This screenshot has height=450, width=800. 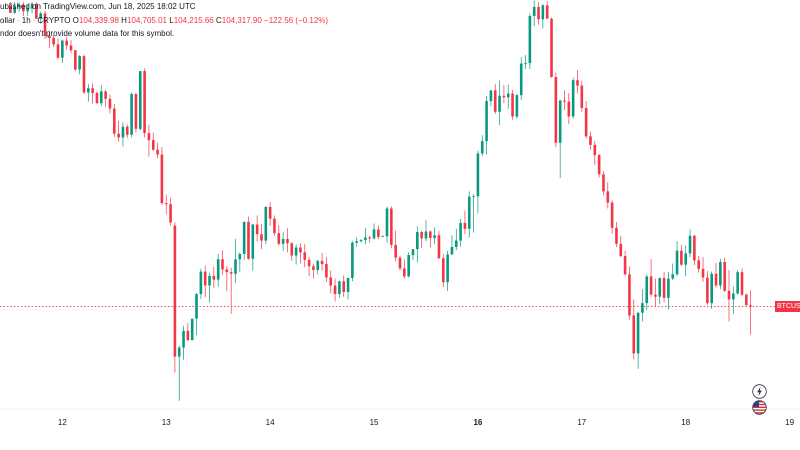 I want to click on exchange: CRYPTO, so click(x=54, y=20).